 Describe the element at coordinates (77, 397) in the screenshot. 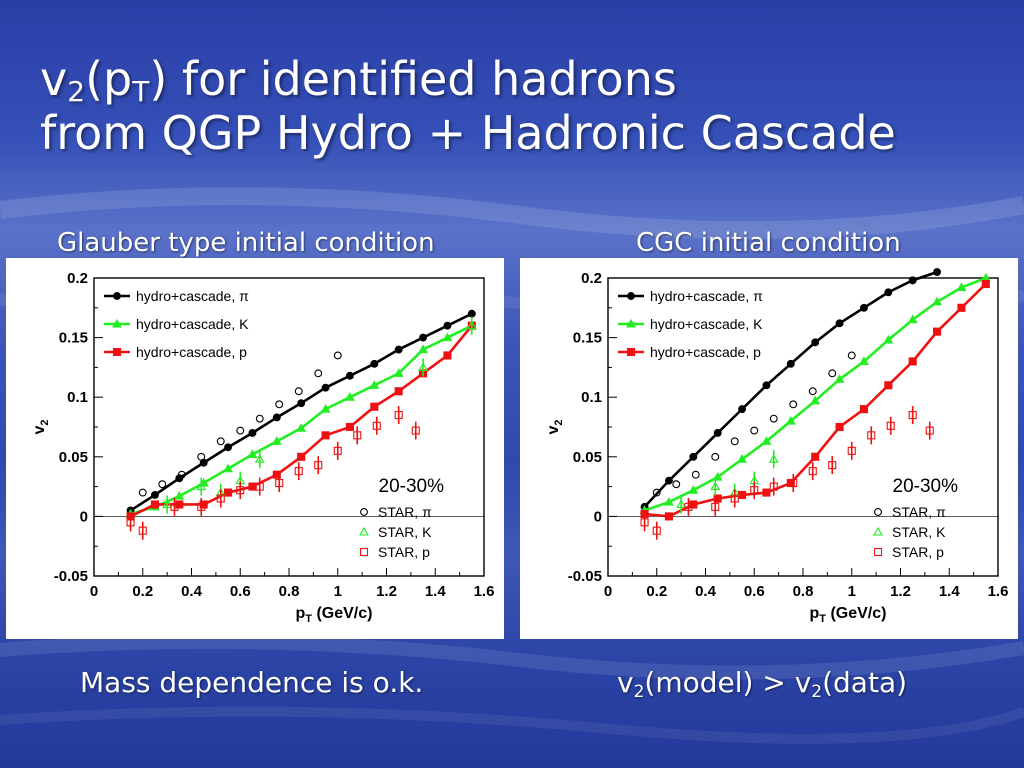

I see `y-tick-label: 0.1` at that location.